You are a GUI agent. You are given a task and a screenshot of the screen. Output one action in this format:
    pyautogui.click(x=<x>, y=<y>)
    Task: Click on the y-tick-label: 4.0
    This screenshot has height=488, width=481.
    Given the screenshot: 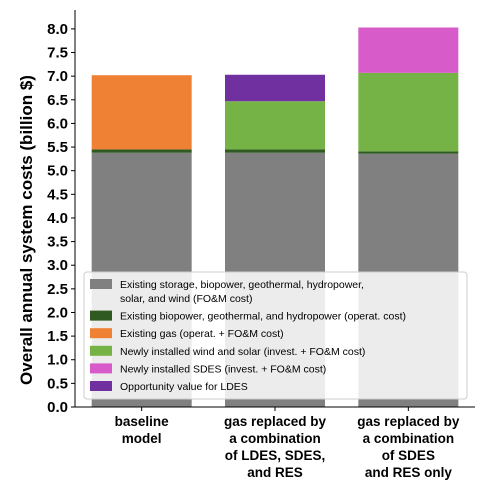 What is the action you would take?
    pyautogui.click(x=57, y=218)
    